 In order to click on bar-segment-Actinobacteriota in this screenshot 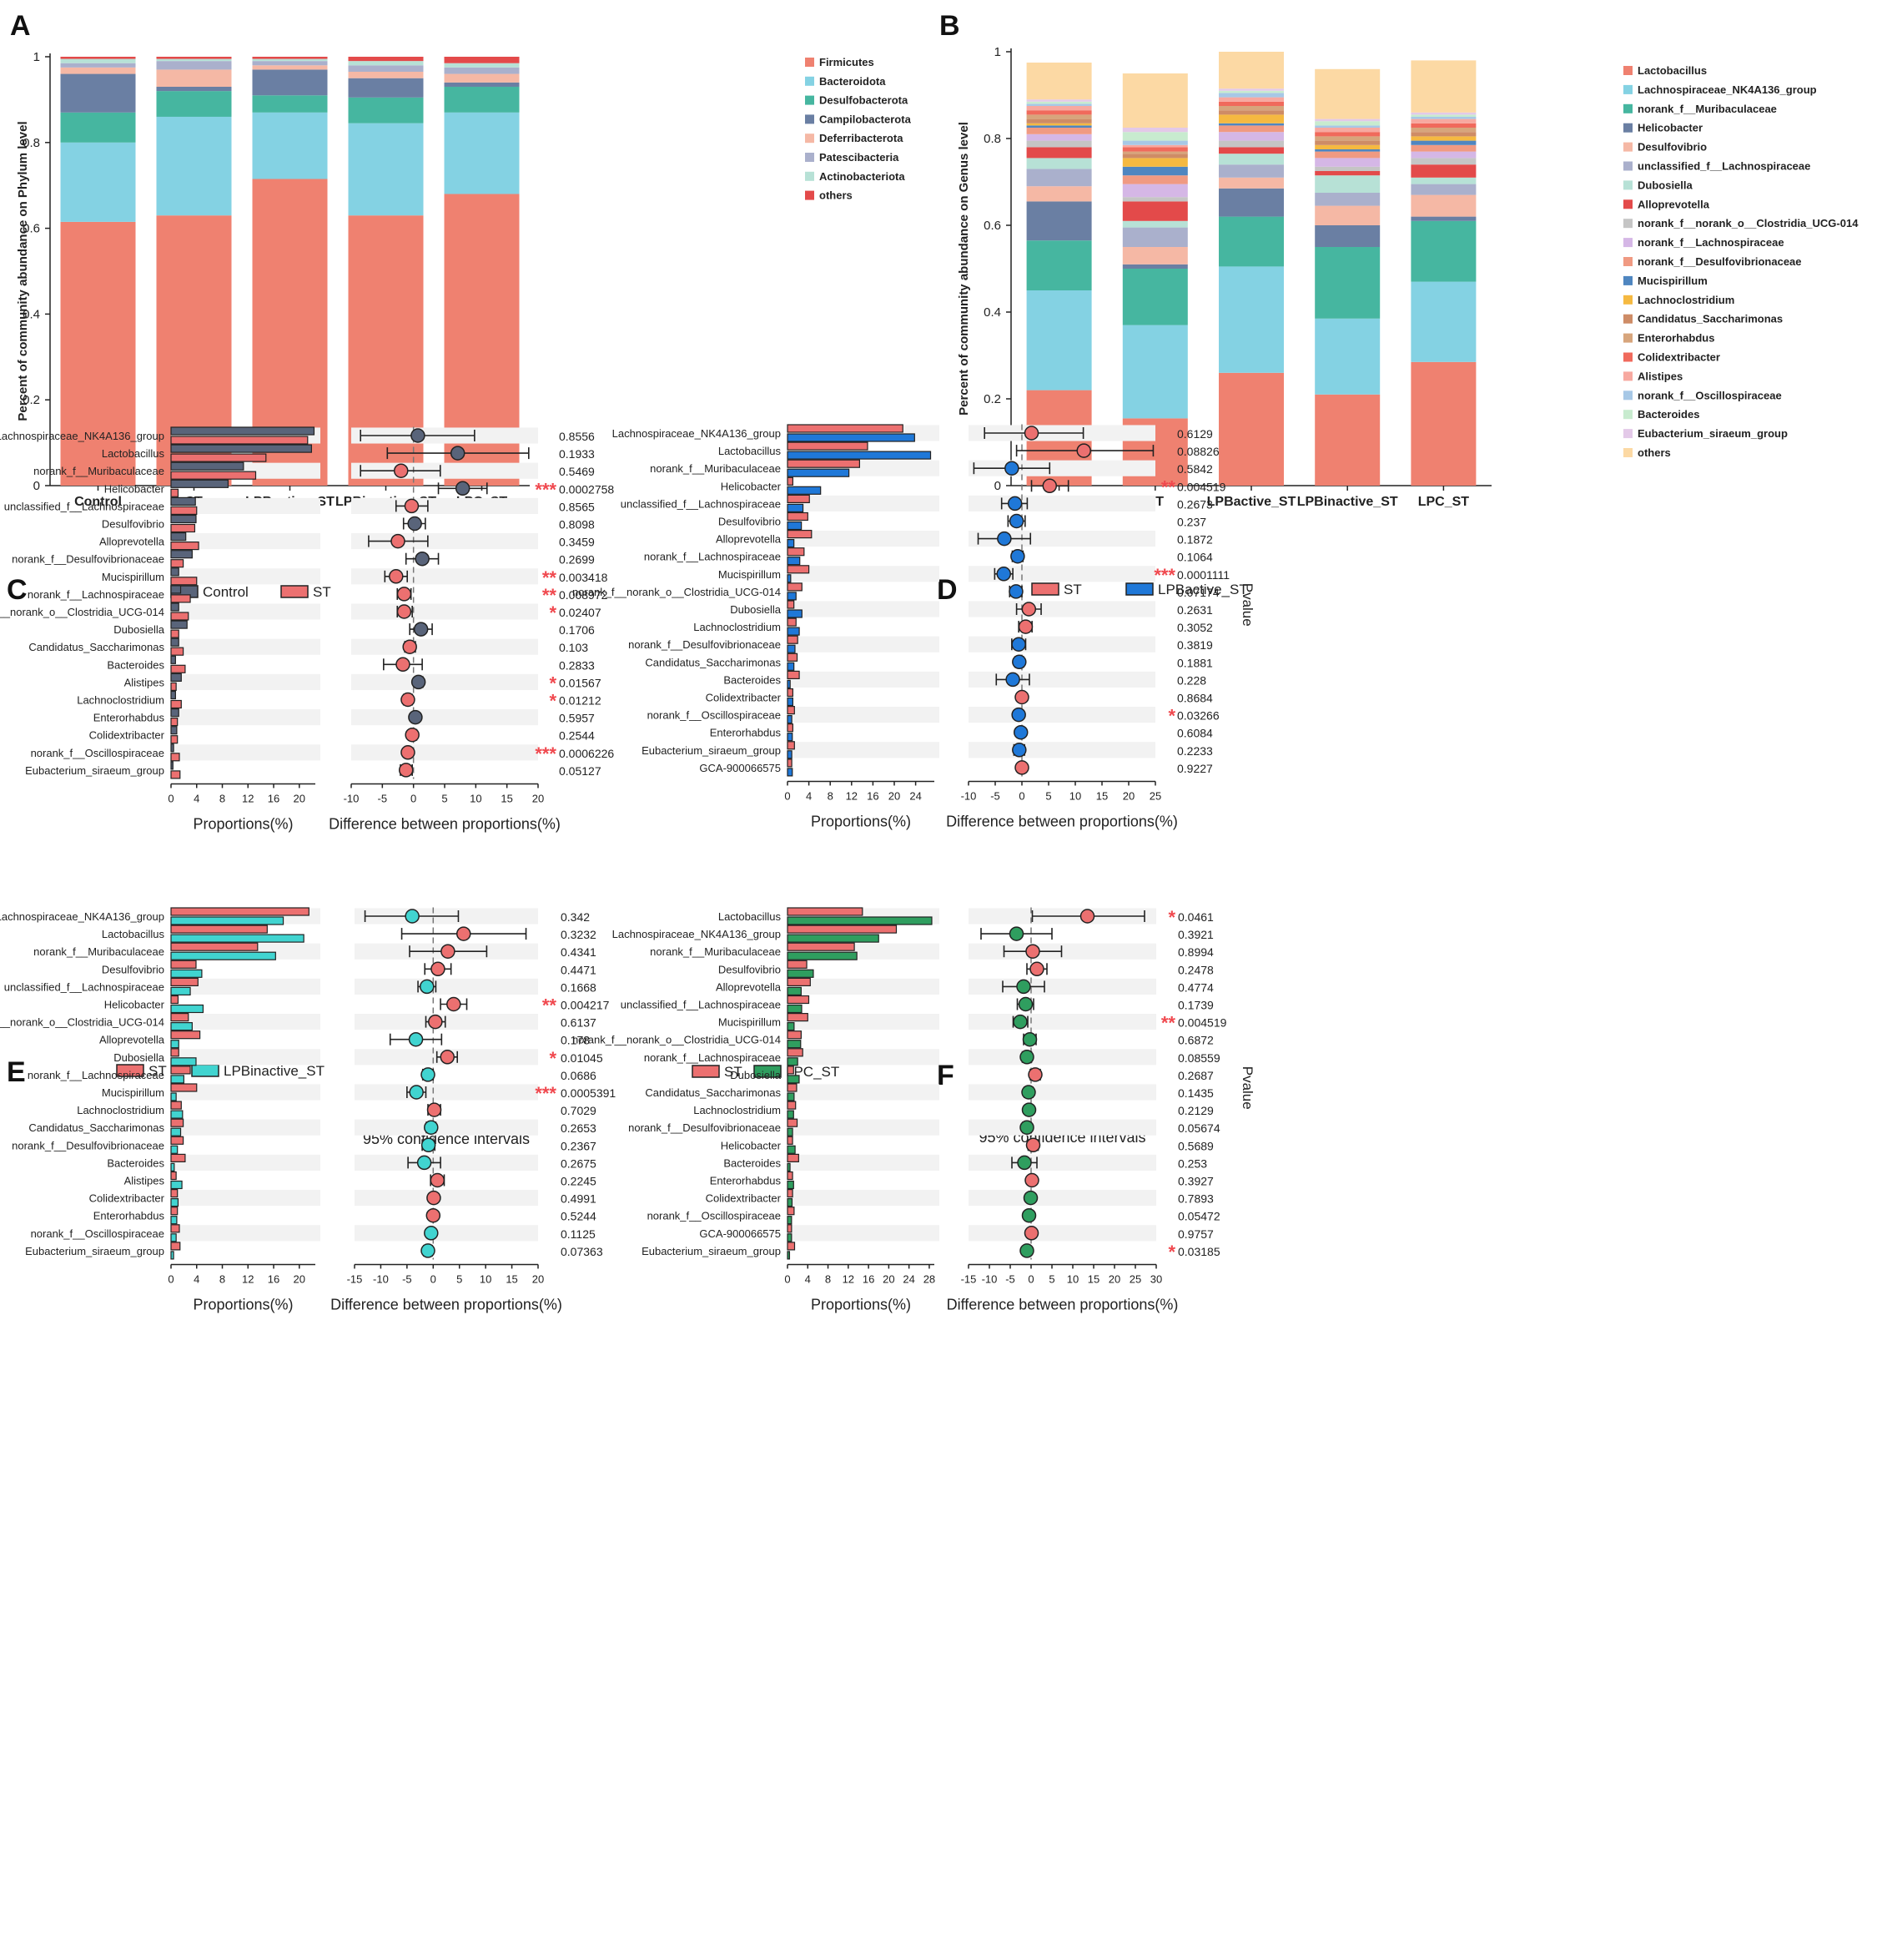, I will do `click(482, 65)`.